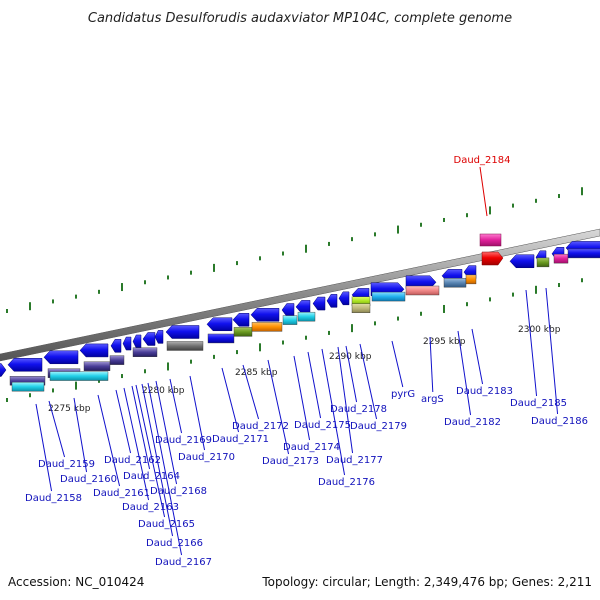  Describe the element at coordinates (482, 210) in the screenshot. I see `highlight-gene-daud-2184: Daud_2184` at that location.